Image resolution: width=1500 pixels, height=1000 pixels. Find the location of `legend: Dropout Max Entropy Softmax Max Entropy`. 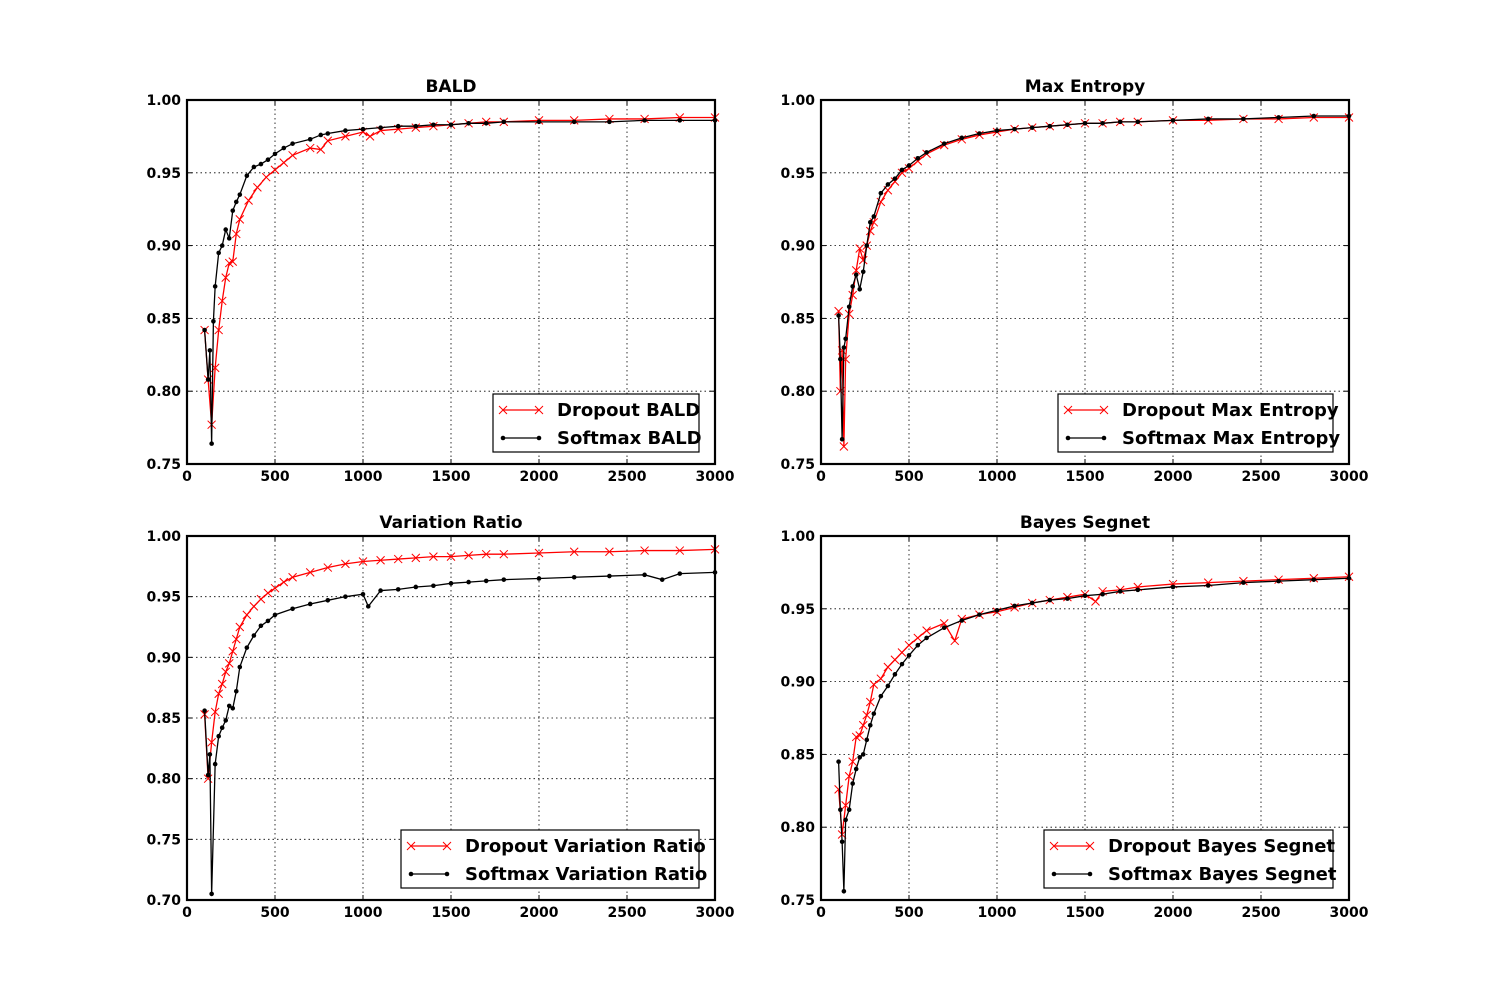

legend: Dropout Max Entropy Softmax Max Entropy is located at coordinates (1198, 423).